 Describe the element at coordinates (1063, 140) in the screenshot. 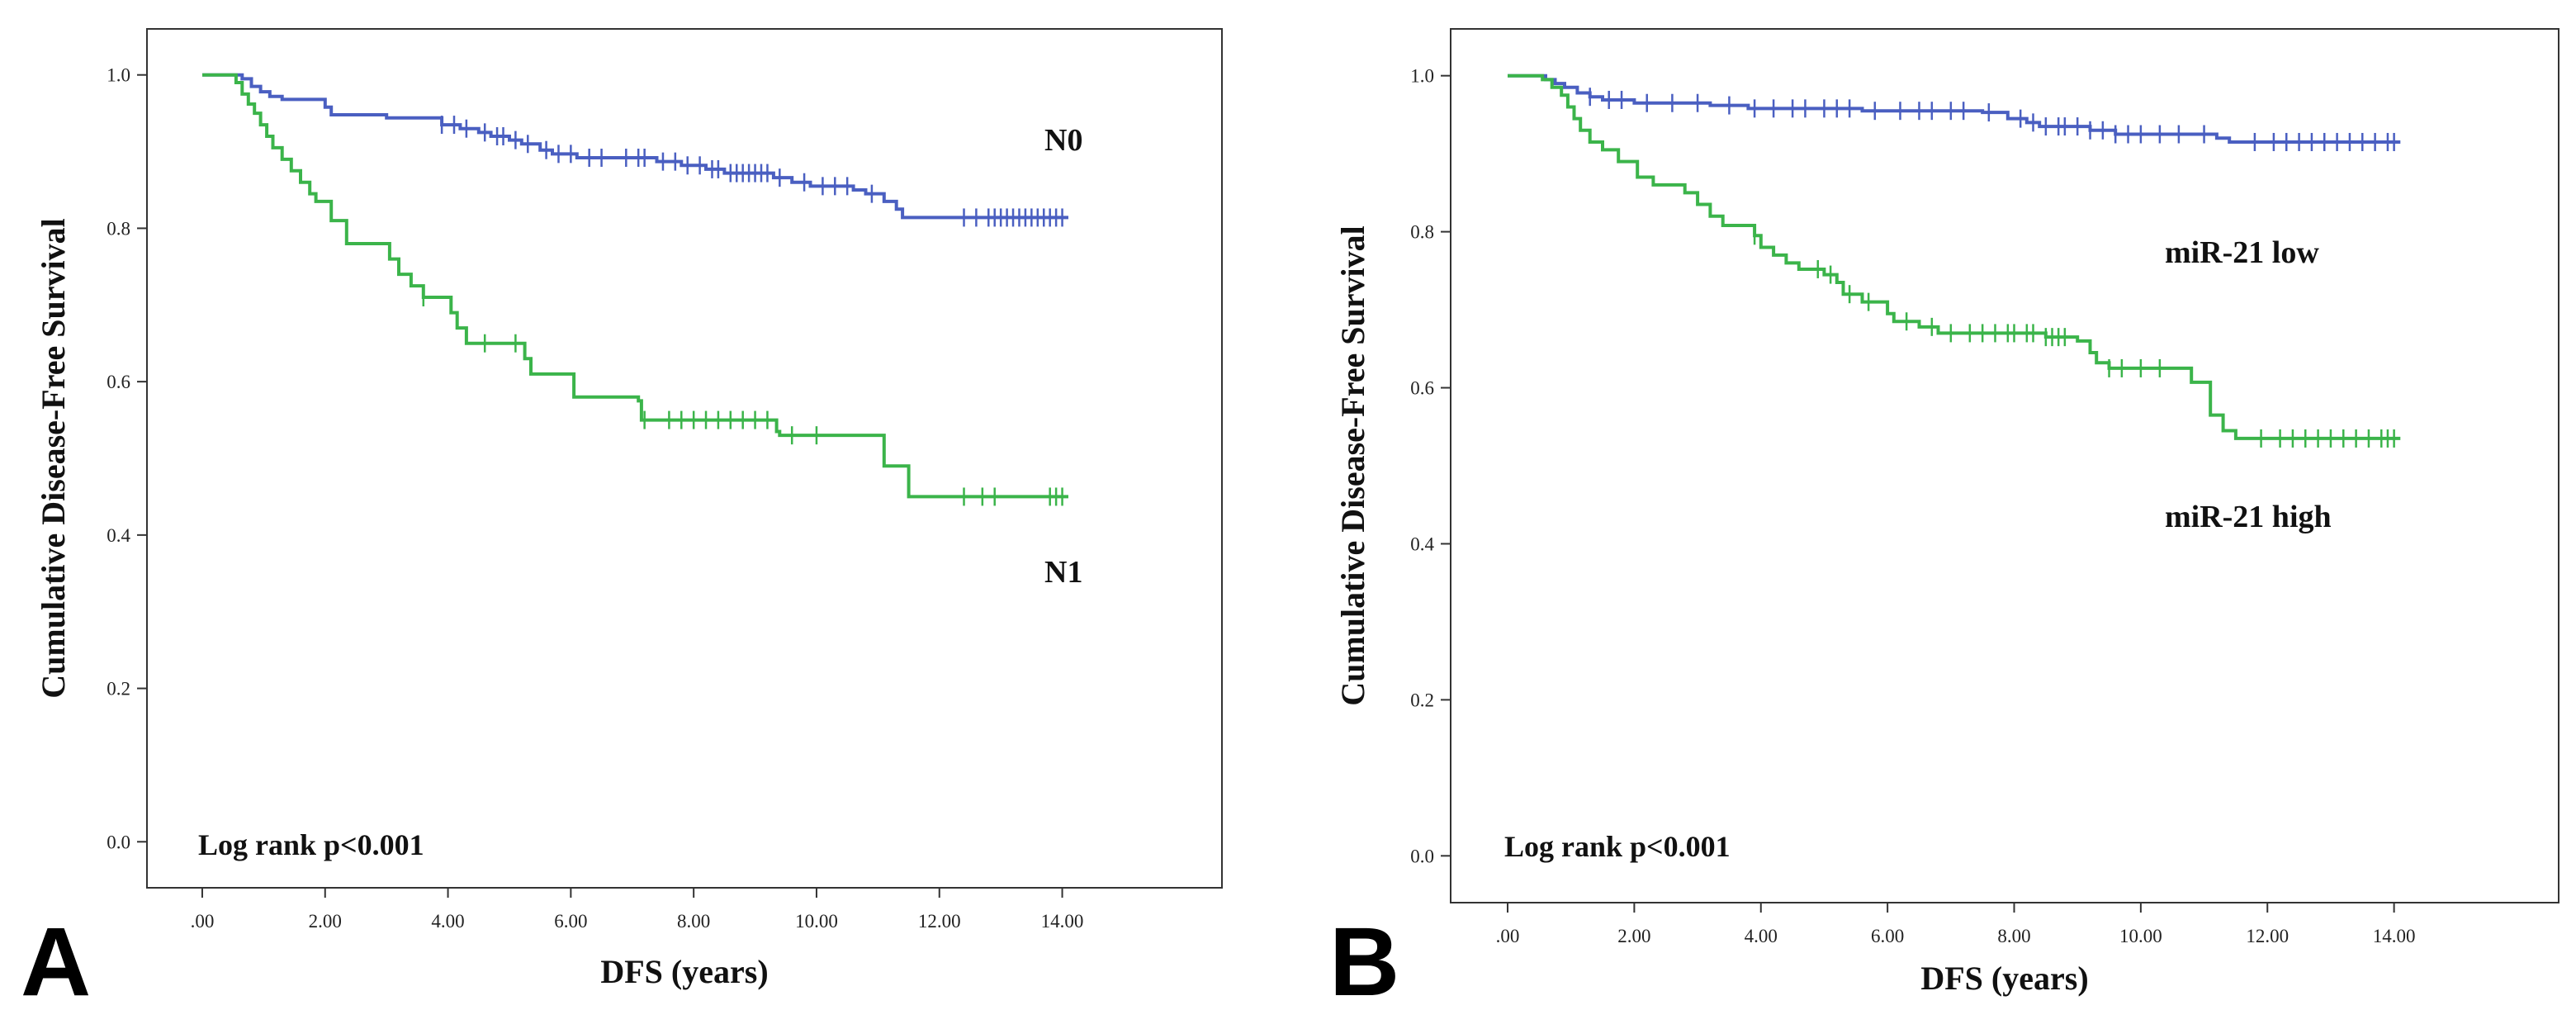

I see `series-label: N0` at that location.